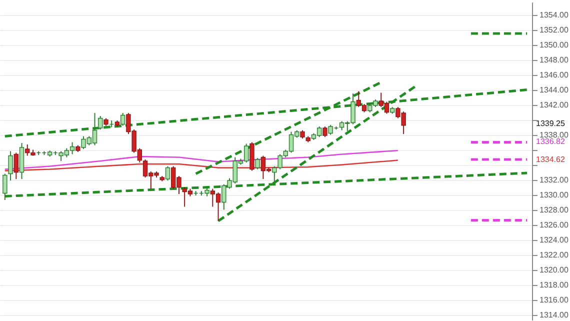  I want to click on y-tick-label: 1338.00, so click(554, 135).